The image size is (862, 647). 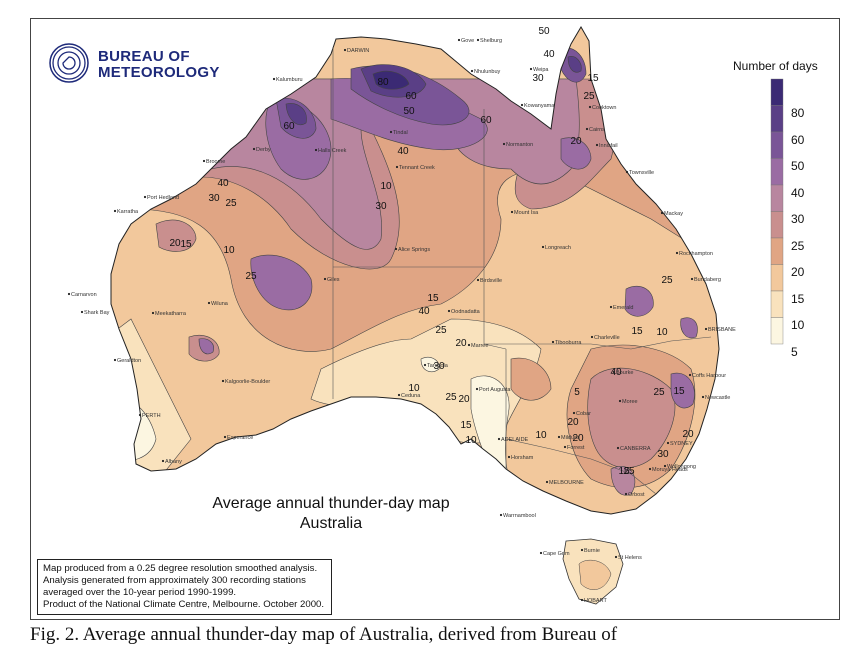 I want to click on legend-level-label: 20, so click(x=798, y=272).